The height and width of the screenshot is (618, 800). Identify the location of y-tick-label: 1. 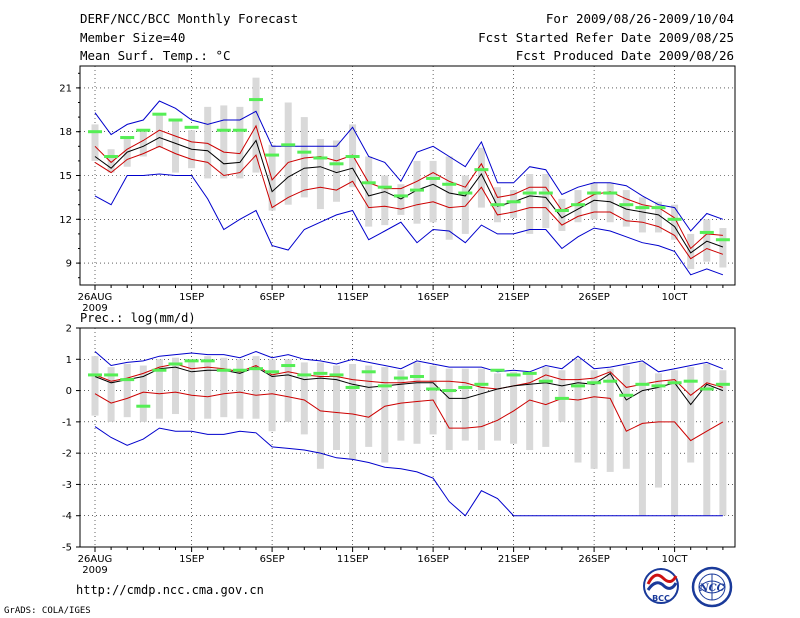
(69, 360).